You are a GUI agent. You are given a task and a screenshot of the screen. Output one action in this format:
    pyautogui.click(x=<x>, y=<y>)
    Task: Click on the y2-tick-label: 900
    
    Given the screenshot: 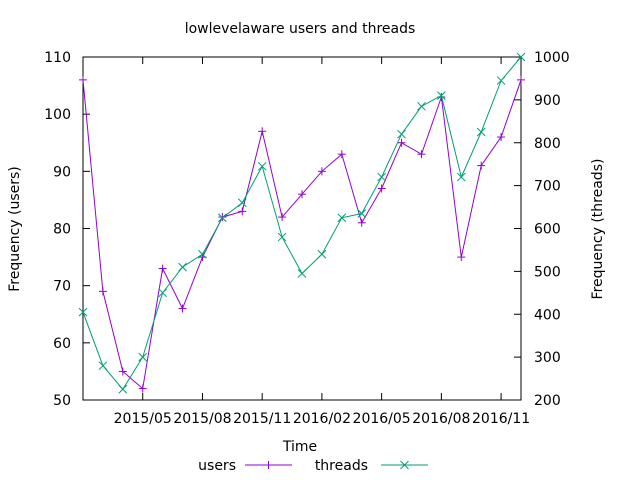 What is the action you would take?
    pyautogui.click(x=547, y=101)
    